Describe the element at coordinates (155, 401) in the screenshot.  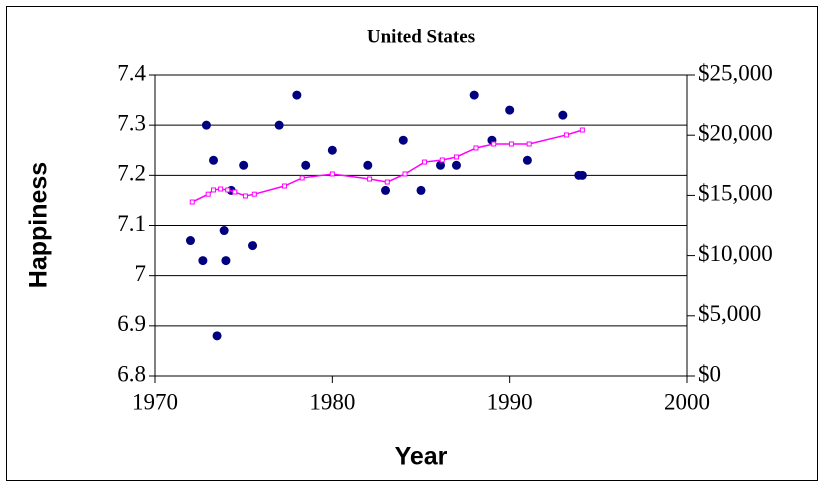
I see `x-tick-label: 1970` at that location.